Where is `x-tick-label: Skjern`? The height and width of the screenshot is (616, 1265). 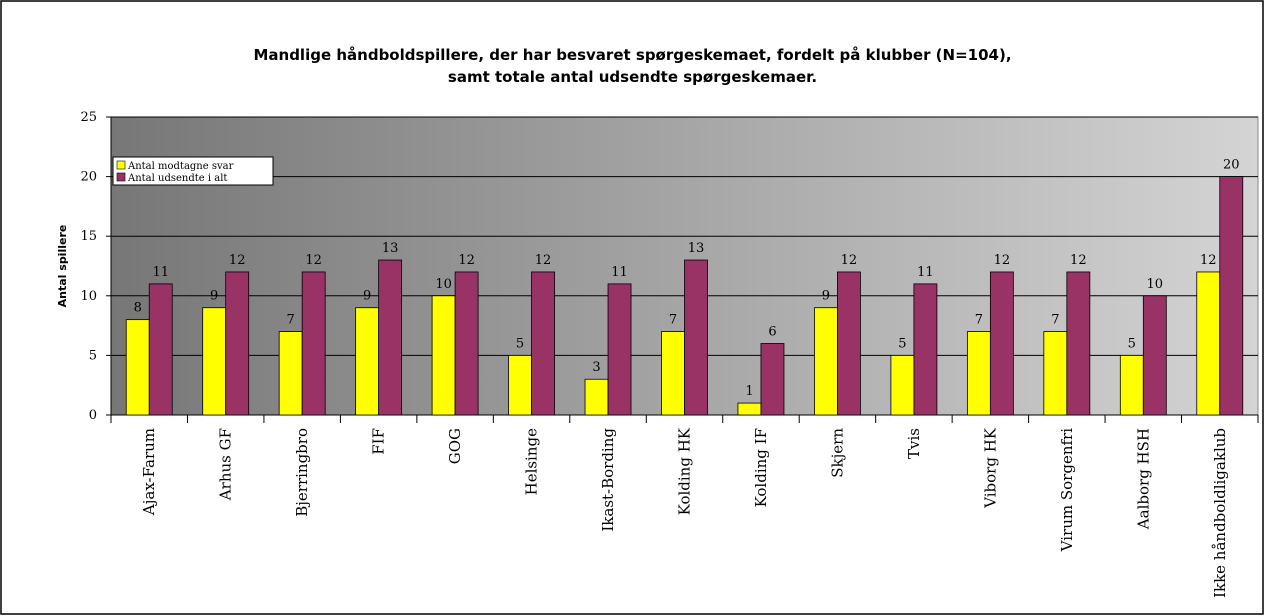 x-tick-label: Skjern is located at coordinates (837, 453).